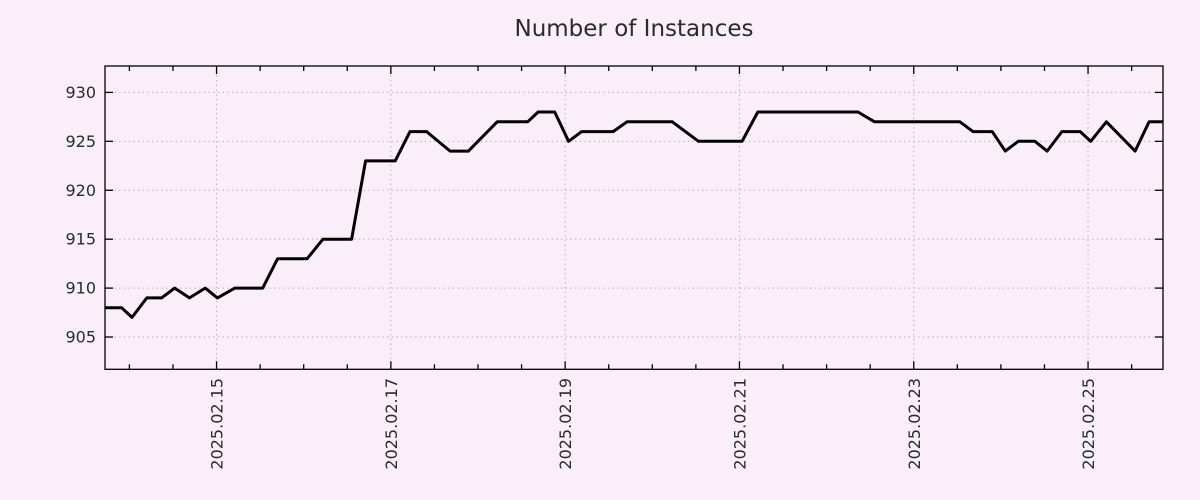 The image size is (1200, 500). Describe the element at coordinates (739, 424) in the screenshot. I see `x-tick-label: 2025.02.21` at that location.